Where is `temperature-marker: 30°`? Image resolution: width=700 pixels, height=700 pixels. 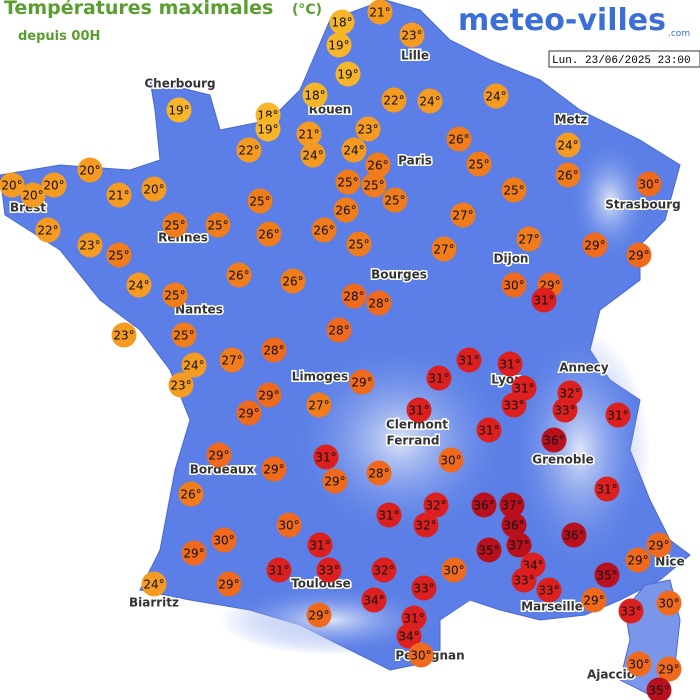 temperature-marker: 30° is located at coordinates (514, 285).